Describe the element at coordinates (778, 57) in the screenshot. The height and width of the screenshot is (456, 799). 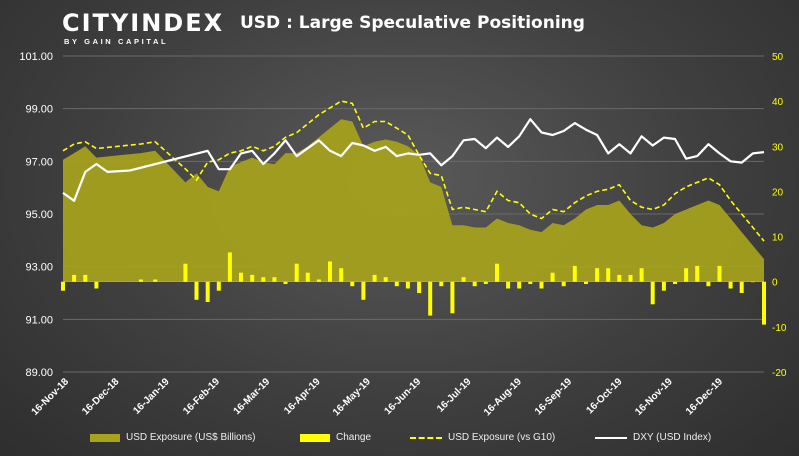
I see `y-right-tick-label: 50` at that location.